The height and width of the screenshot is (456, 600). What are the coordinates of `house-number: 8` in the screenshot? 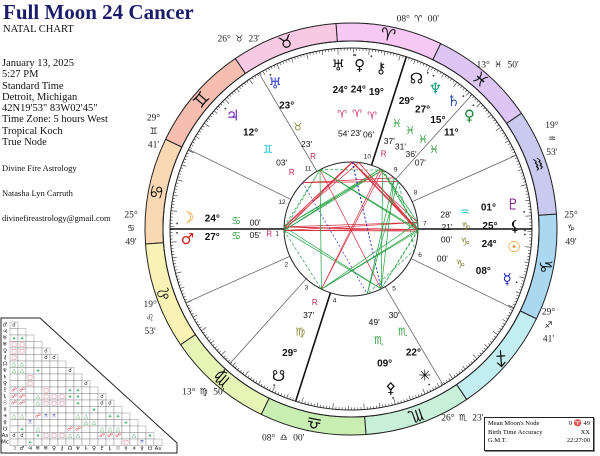 It's located at (416, 193).